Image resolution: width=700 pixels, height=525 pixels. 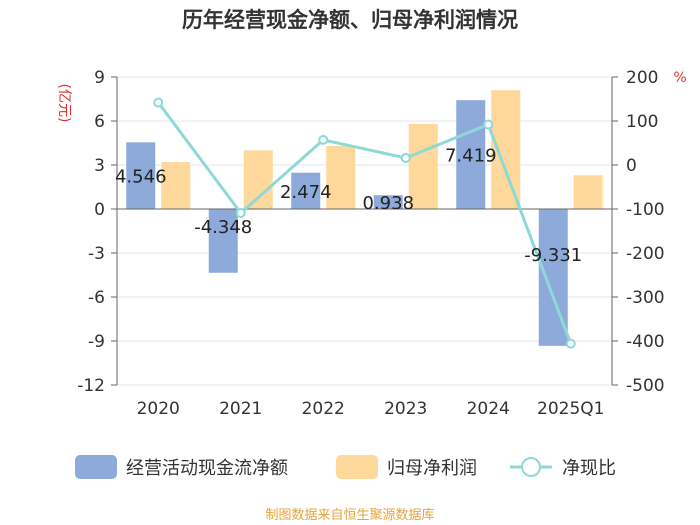 I want to click on cash-flow-value-label: -4.348, so click(x=223, y=227).